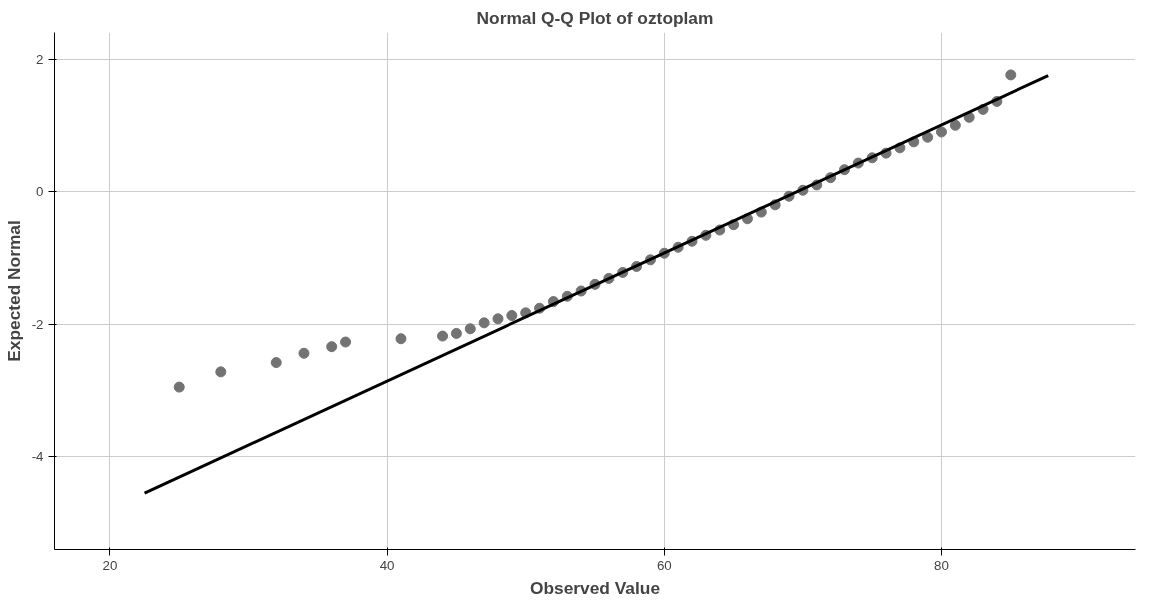  Describe the element at coordinates (13, 291) in the screenshot. I see `y-axis-title: Expected Normal` at that location.